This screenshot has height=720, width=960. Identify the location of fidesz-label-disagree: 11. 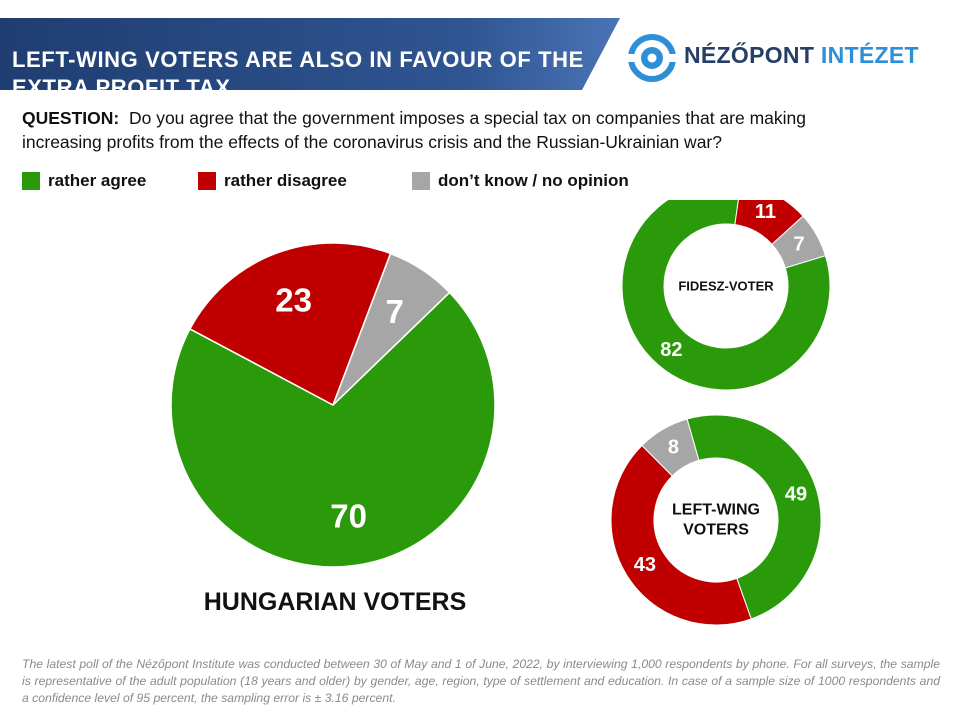
(765, 212).